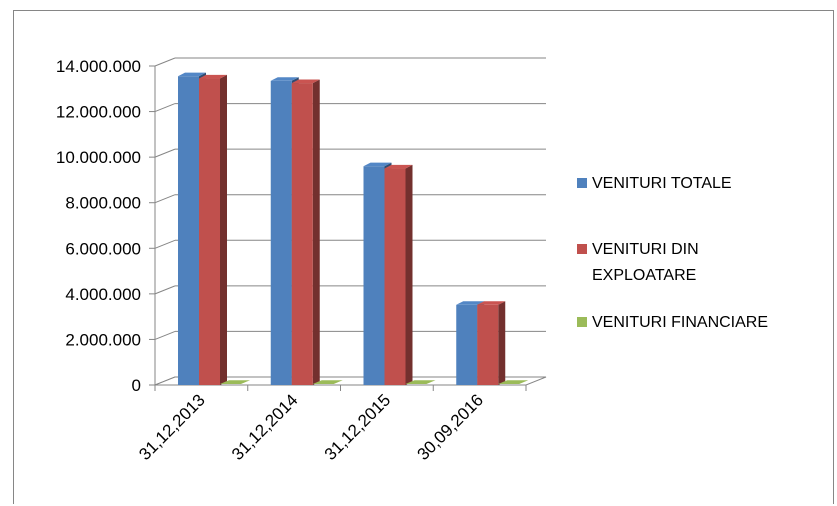  I want to click on y-tick-label: 6.000.000, so click(103, 248).